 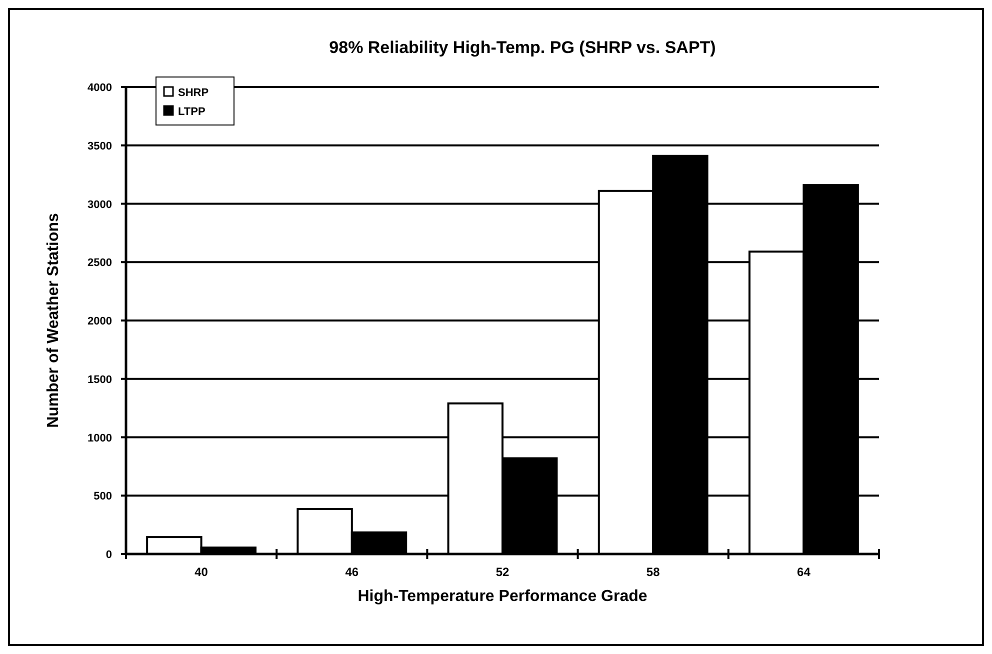 I want to click on x-axis-title: High-Temperature Performance Grade, so click(x=503, y=596).